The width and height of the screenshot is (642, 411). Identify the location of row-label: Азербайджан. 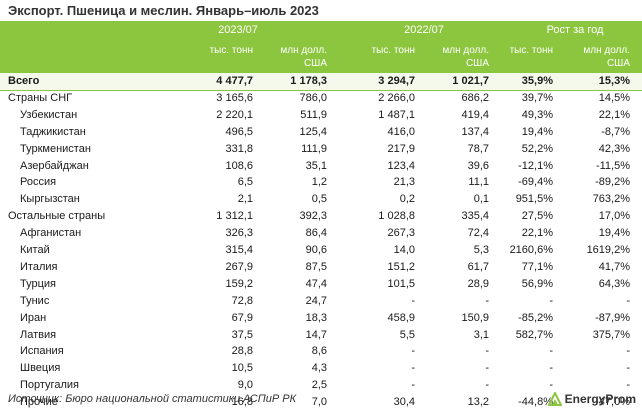
(54, 165).